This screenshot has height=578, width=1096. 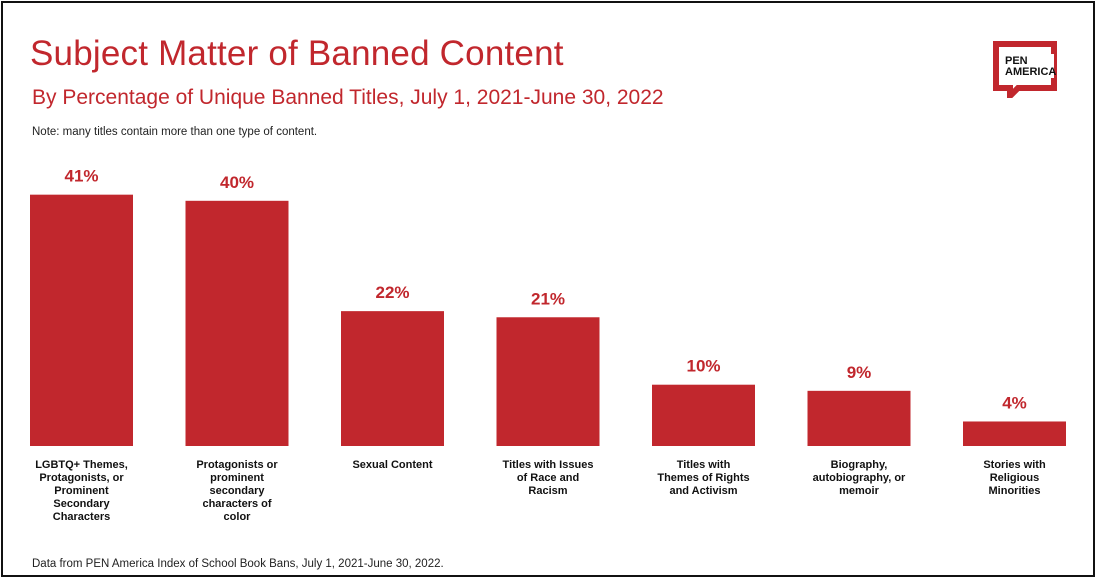 I want to click on chart-title: Subject Matter of Banned Content, so click(x=297, y=53).